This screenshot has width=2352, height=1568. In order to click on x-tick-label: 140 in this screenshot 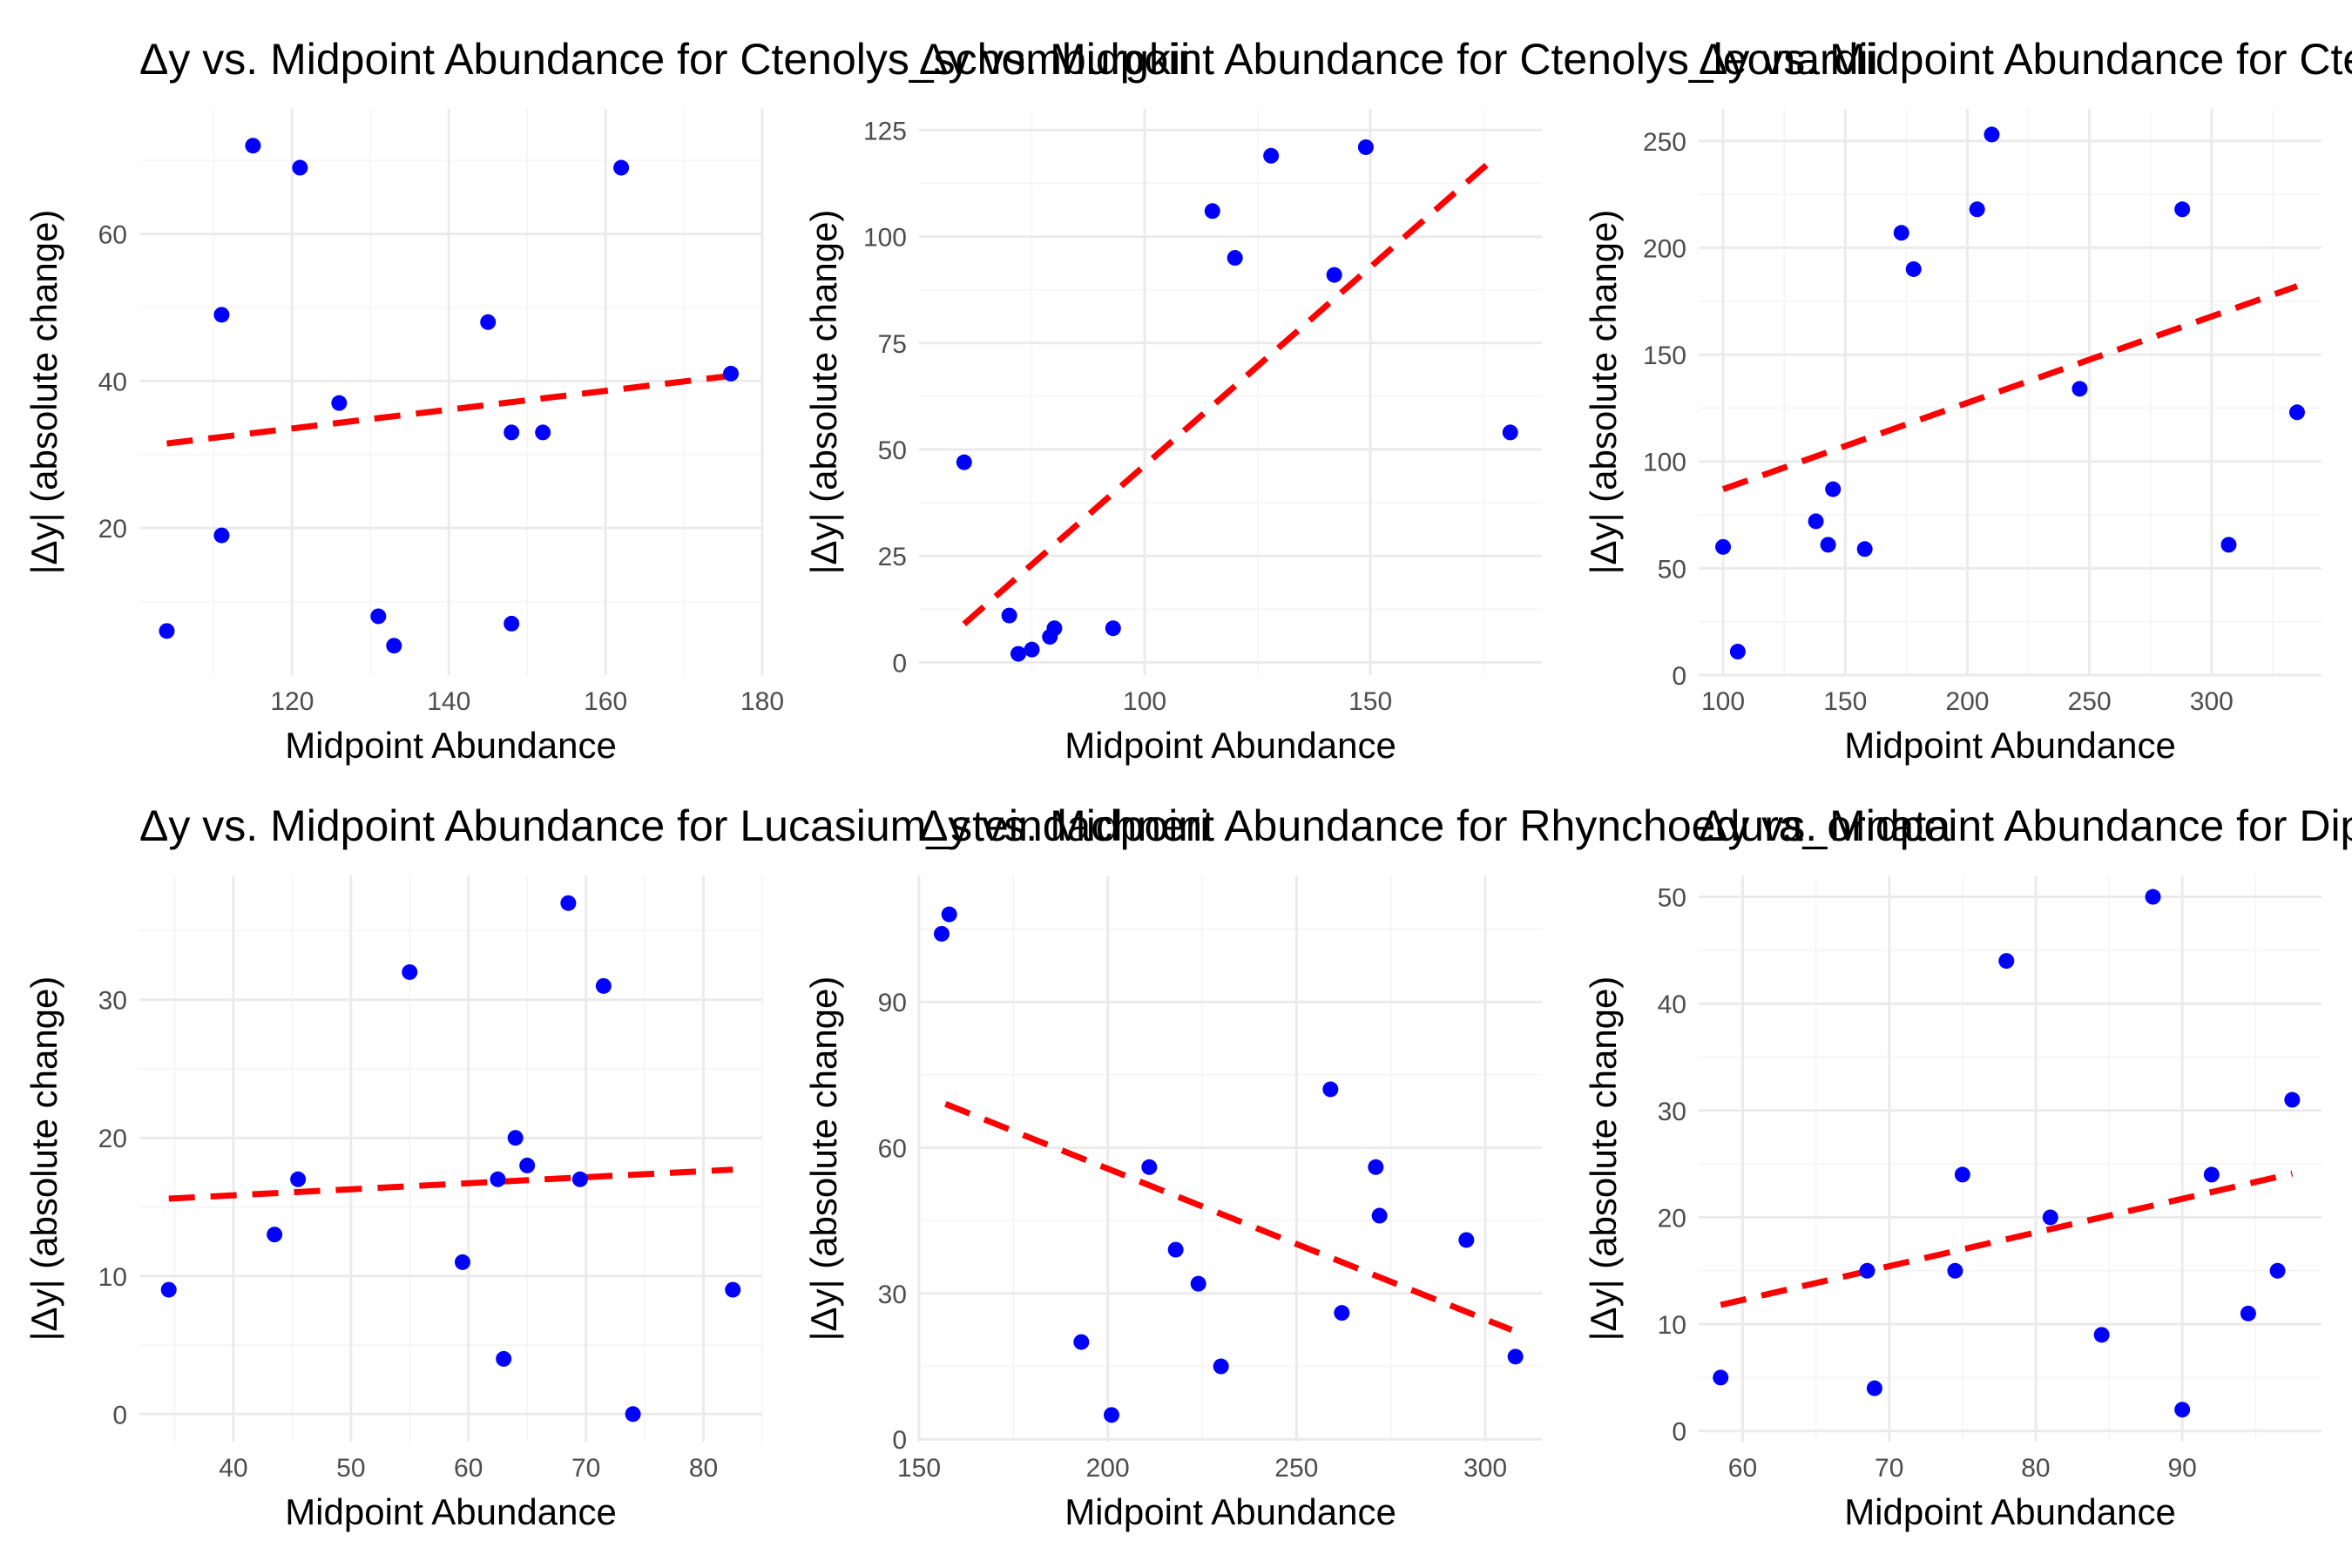, I will do `click(448, 702)`.